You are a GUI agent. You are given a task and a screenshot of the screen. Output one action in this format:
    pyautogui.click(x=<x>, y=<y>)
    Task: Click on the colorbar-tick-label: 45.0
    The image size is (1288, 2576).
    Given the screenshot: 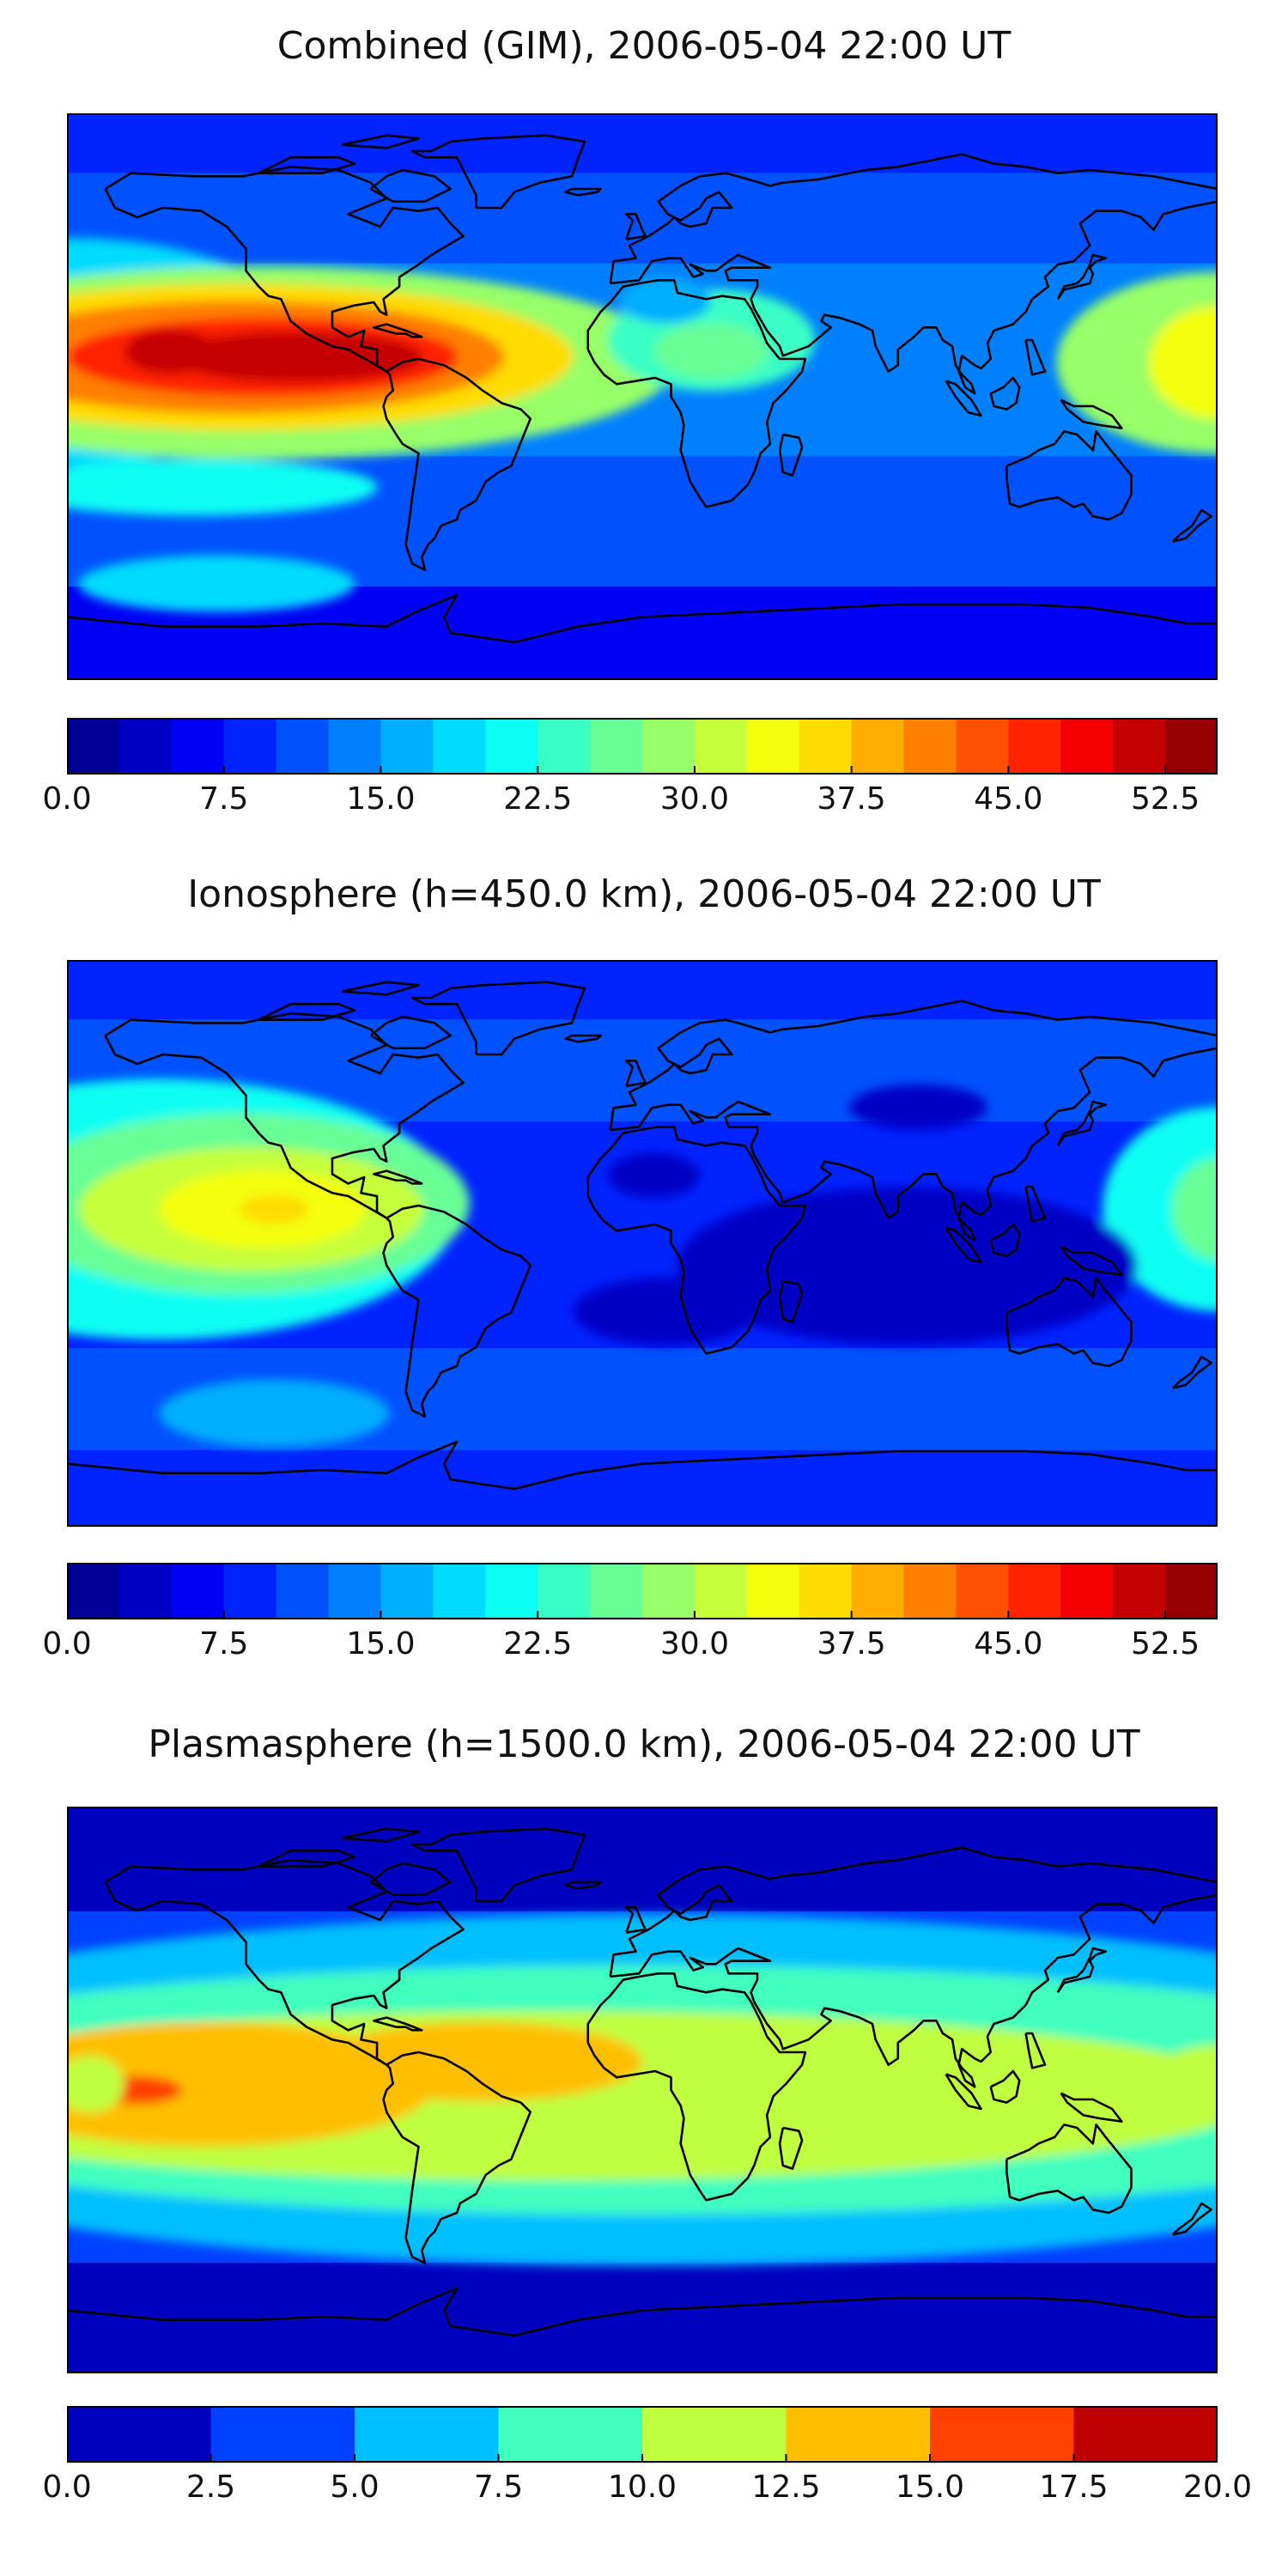 What is the action you would take?
    pyautogui.click(x=1009, y=799)
    